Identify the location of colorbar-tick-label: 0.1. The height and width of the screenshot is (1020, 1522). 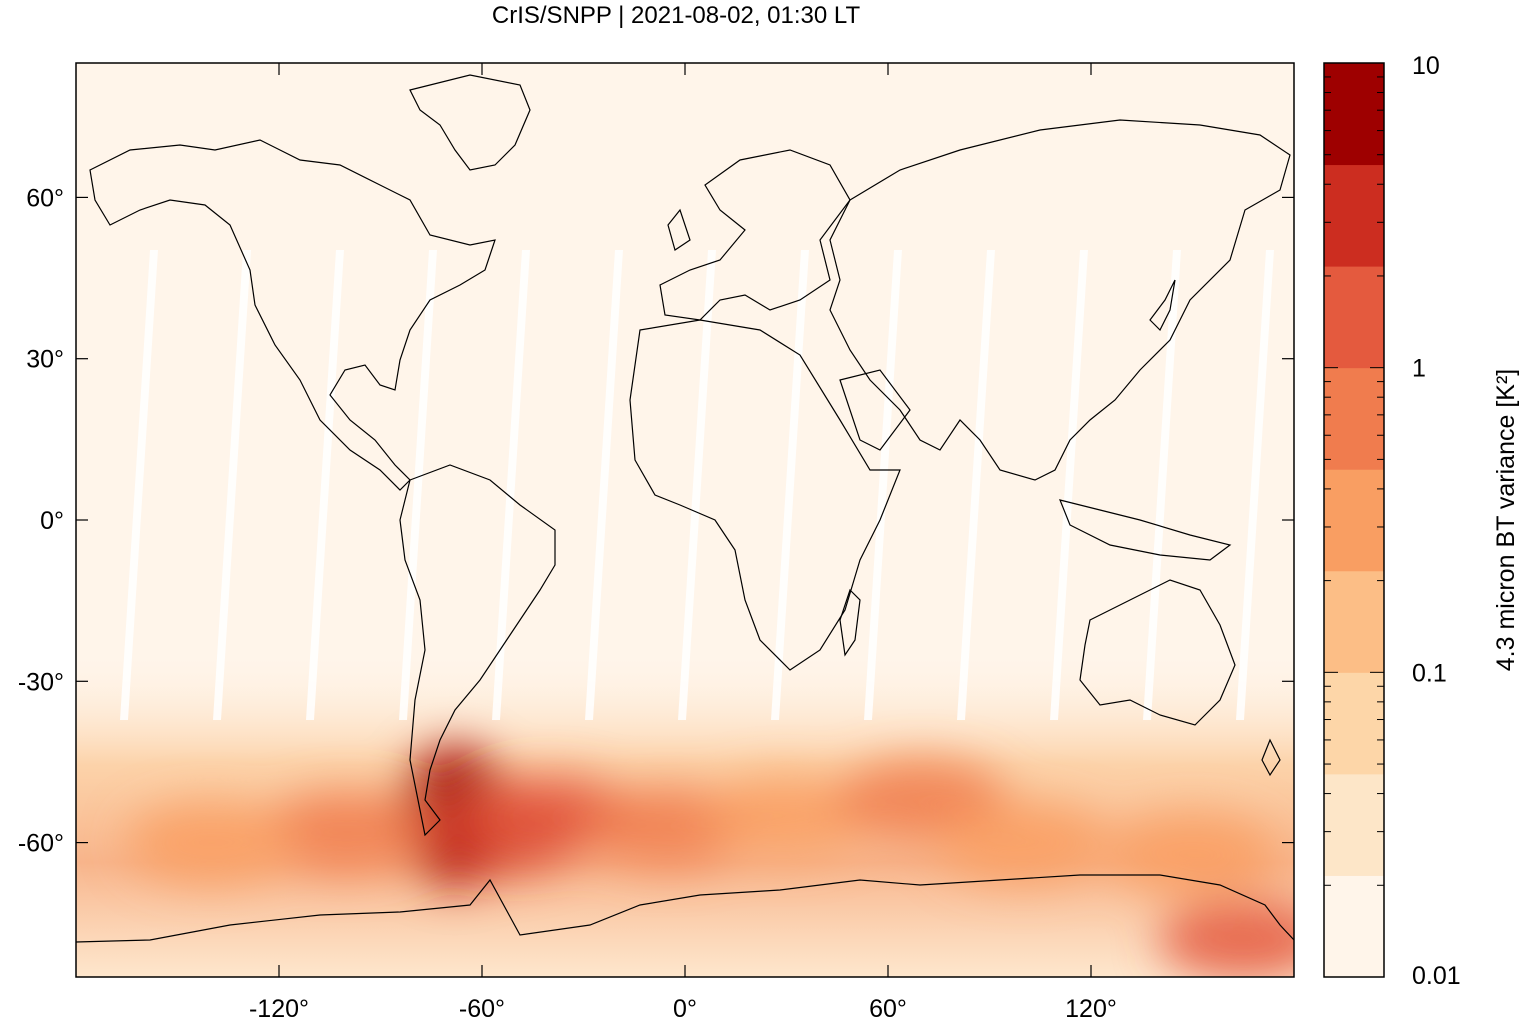
(1429, 673).